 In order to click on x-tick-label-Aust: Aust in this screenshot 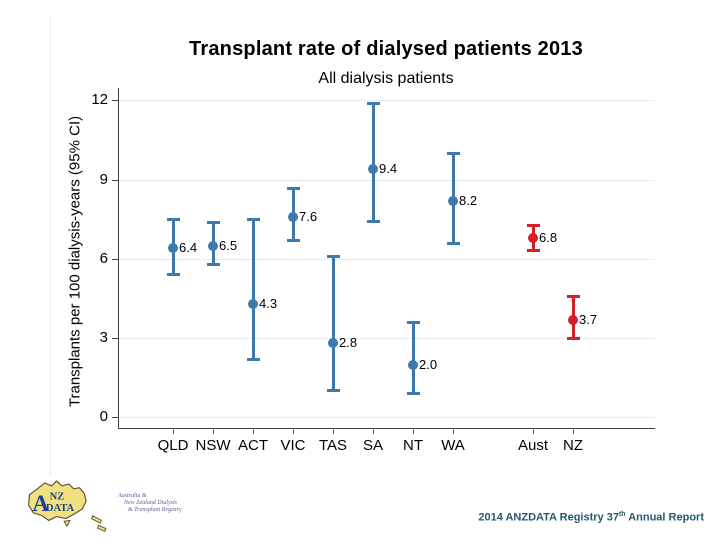, I will do `click(532, 445)`.